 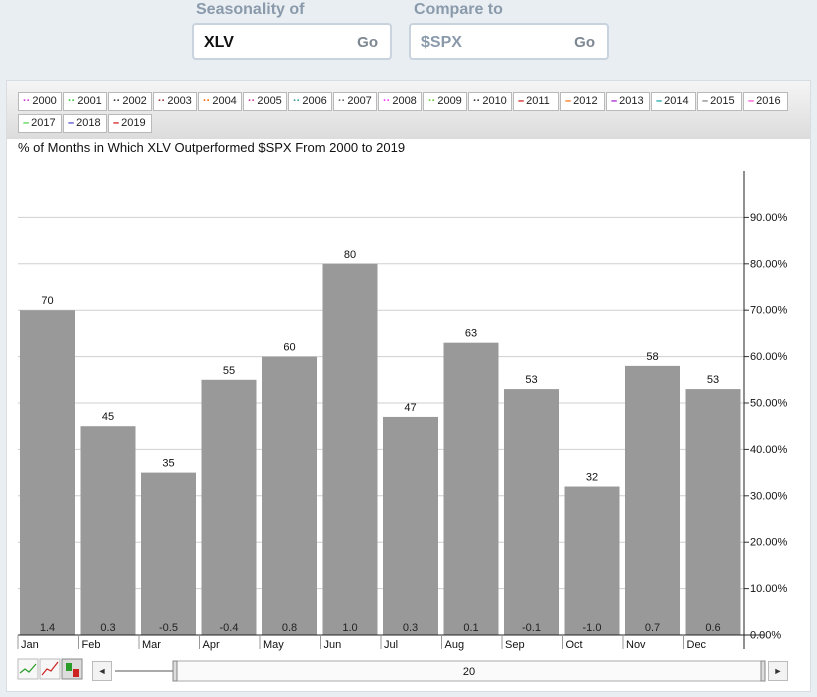 What do you see at coordinates (219, 42) in the screenshot?
I see `seasonality-input-value: XLV` at bounding box center [219, 42].